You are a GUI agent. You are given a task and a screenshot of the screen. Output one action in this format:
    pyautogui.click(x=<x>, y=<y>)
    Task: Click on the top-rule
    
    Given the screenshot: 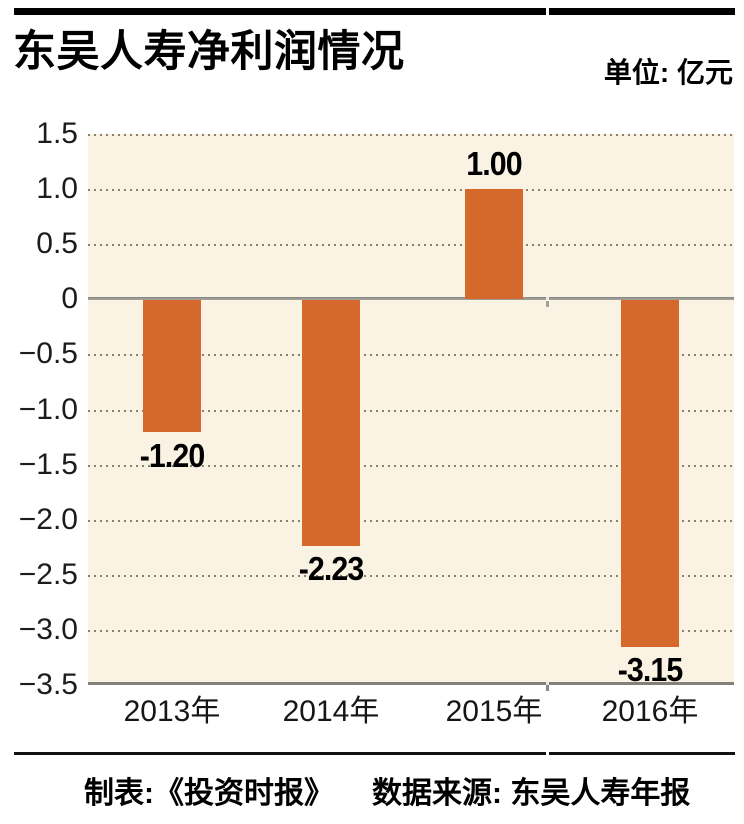 What is the action you would take?
    pyautogui.click(x=374, y=11)
    